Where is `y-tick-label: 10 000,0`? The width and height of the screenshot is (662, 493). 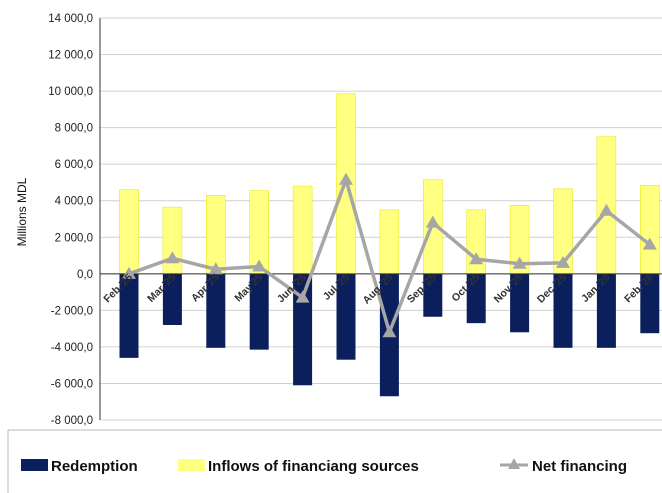 y-tick-label: 10 000,0 is located at coordinates (70, 92).